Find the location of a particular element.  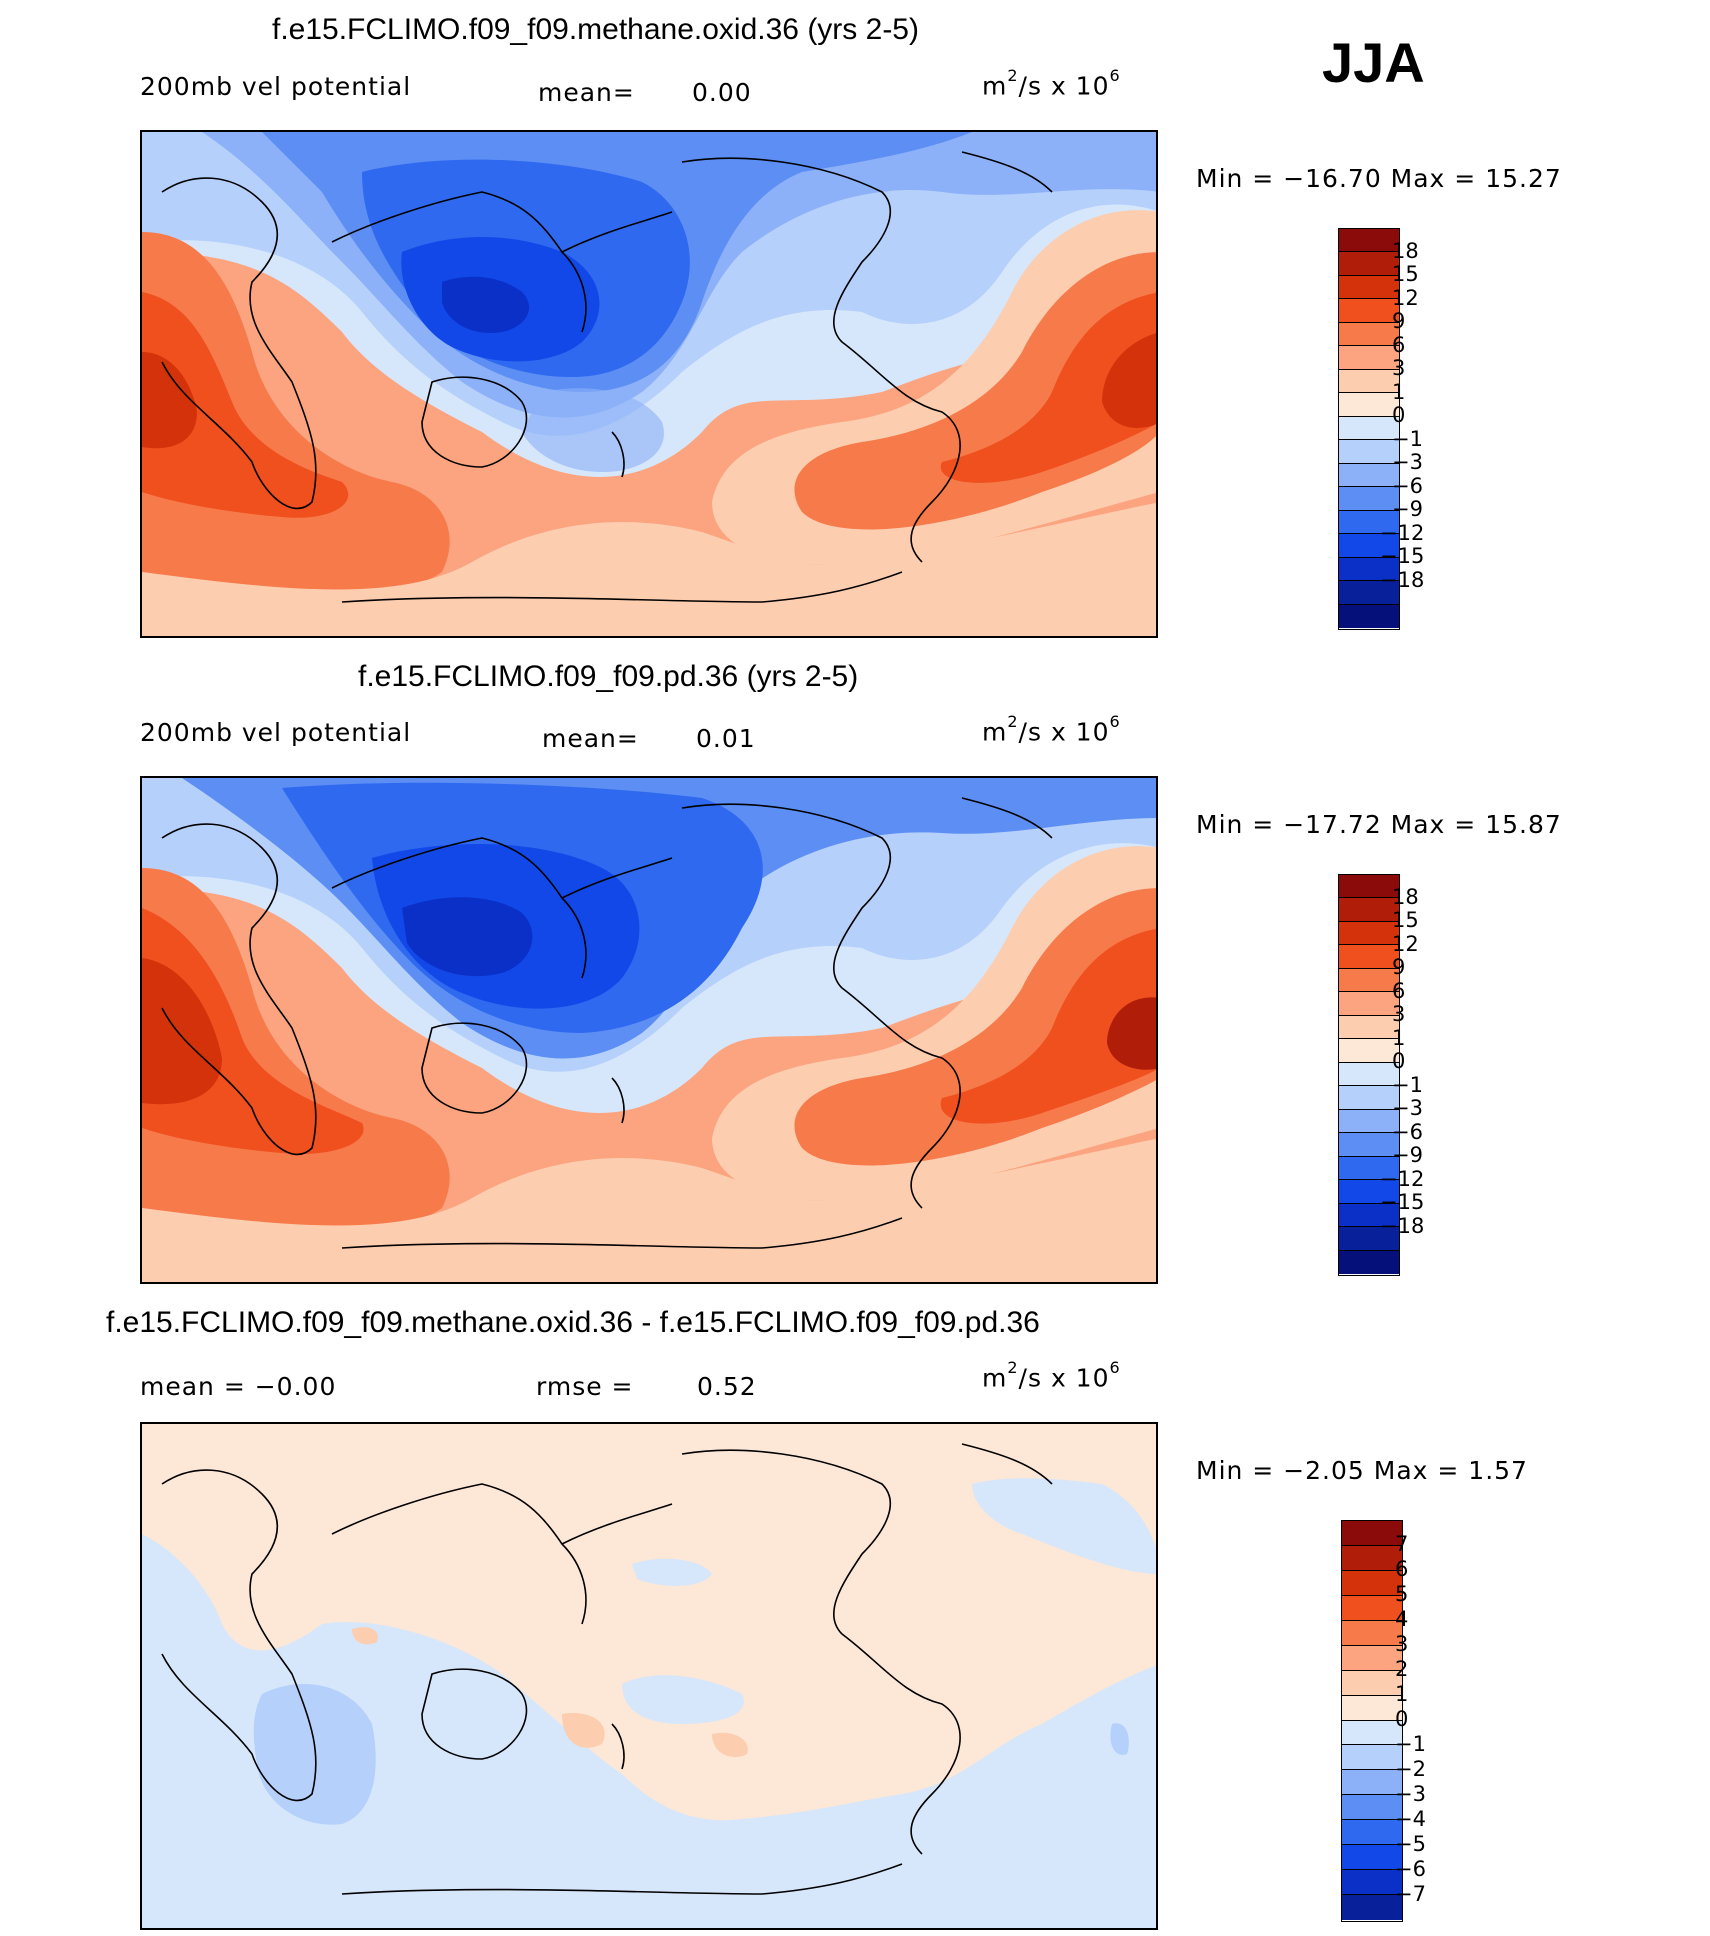

colorbar-tick-label: −2 is located at coordinates (1410, 1768).